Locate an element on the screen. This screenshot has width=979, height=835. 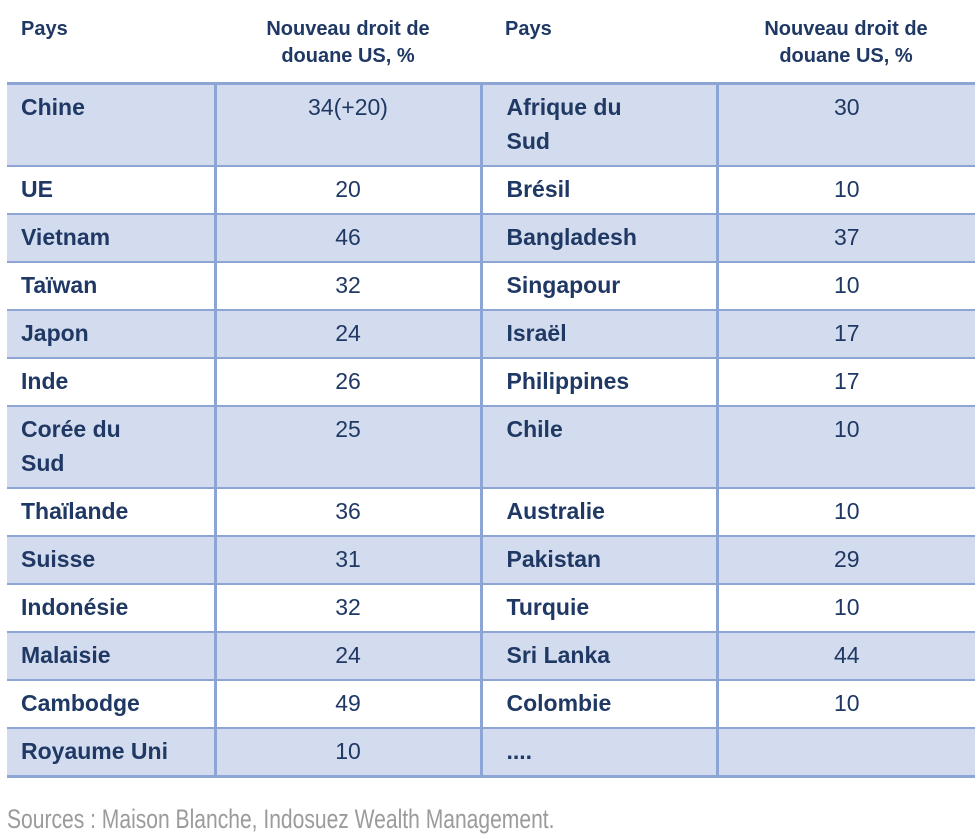
col-header-pays-left: Pays is located at coordinates (44, 29).